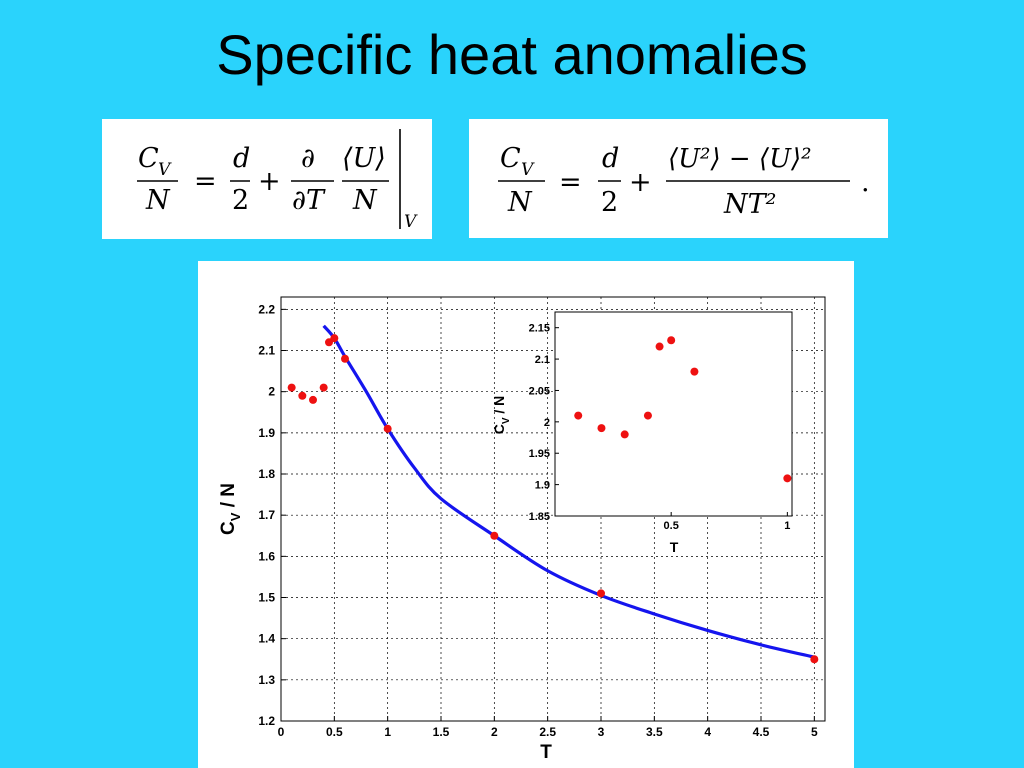 The width and height of the screenshot is (1024, 768). I want to click on eq2-half-numerator: d, so click(610, 158).